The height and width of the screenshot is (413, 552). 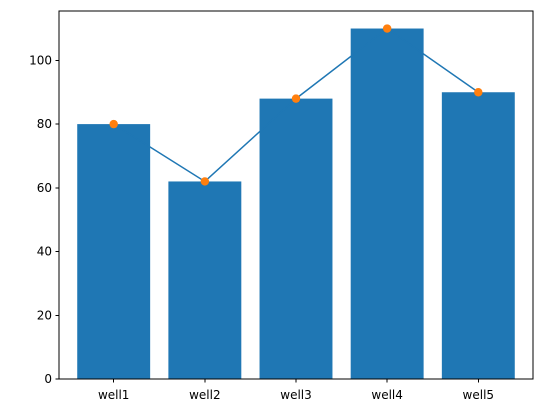 I want to click on x-tick-label-well3: well3, so click(x=296, y=395).